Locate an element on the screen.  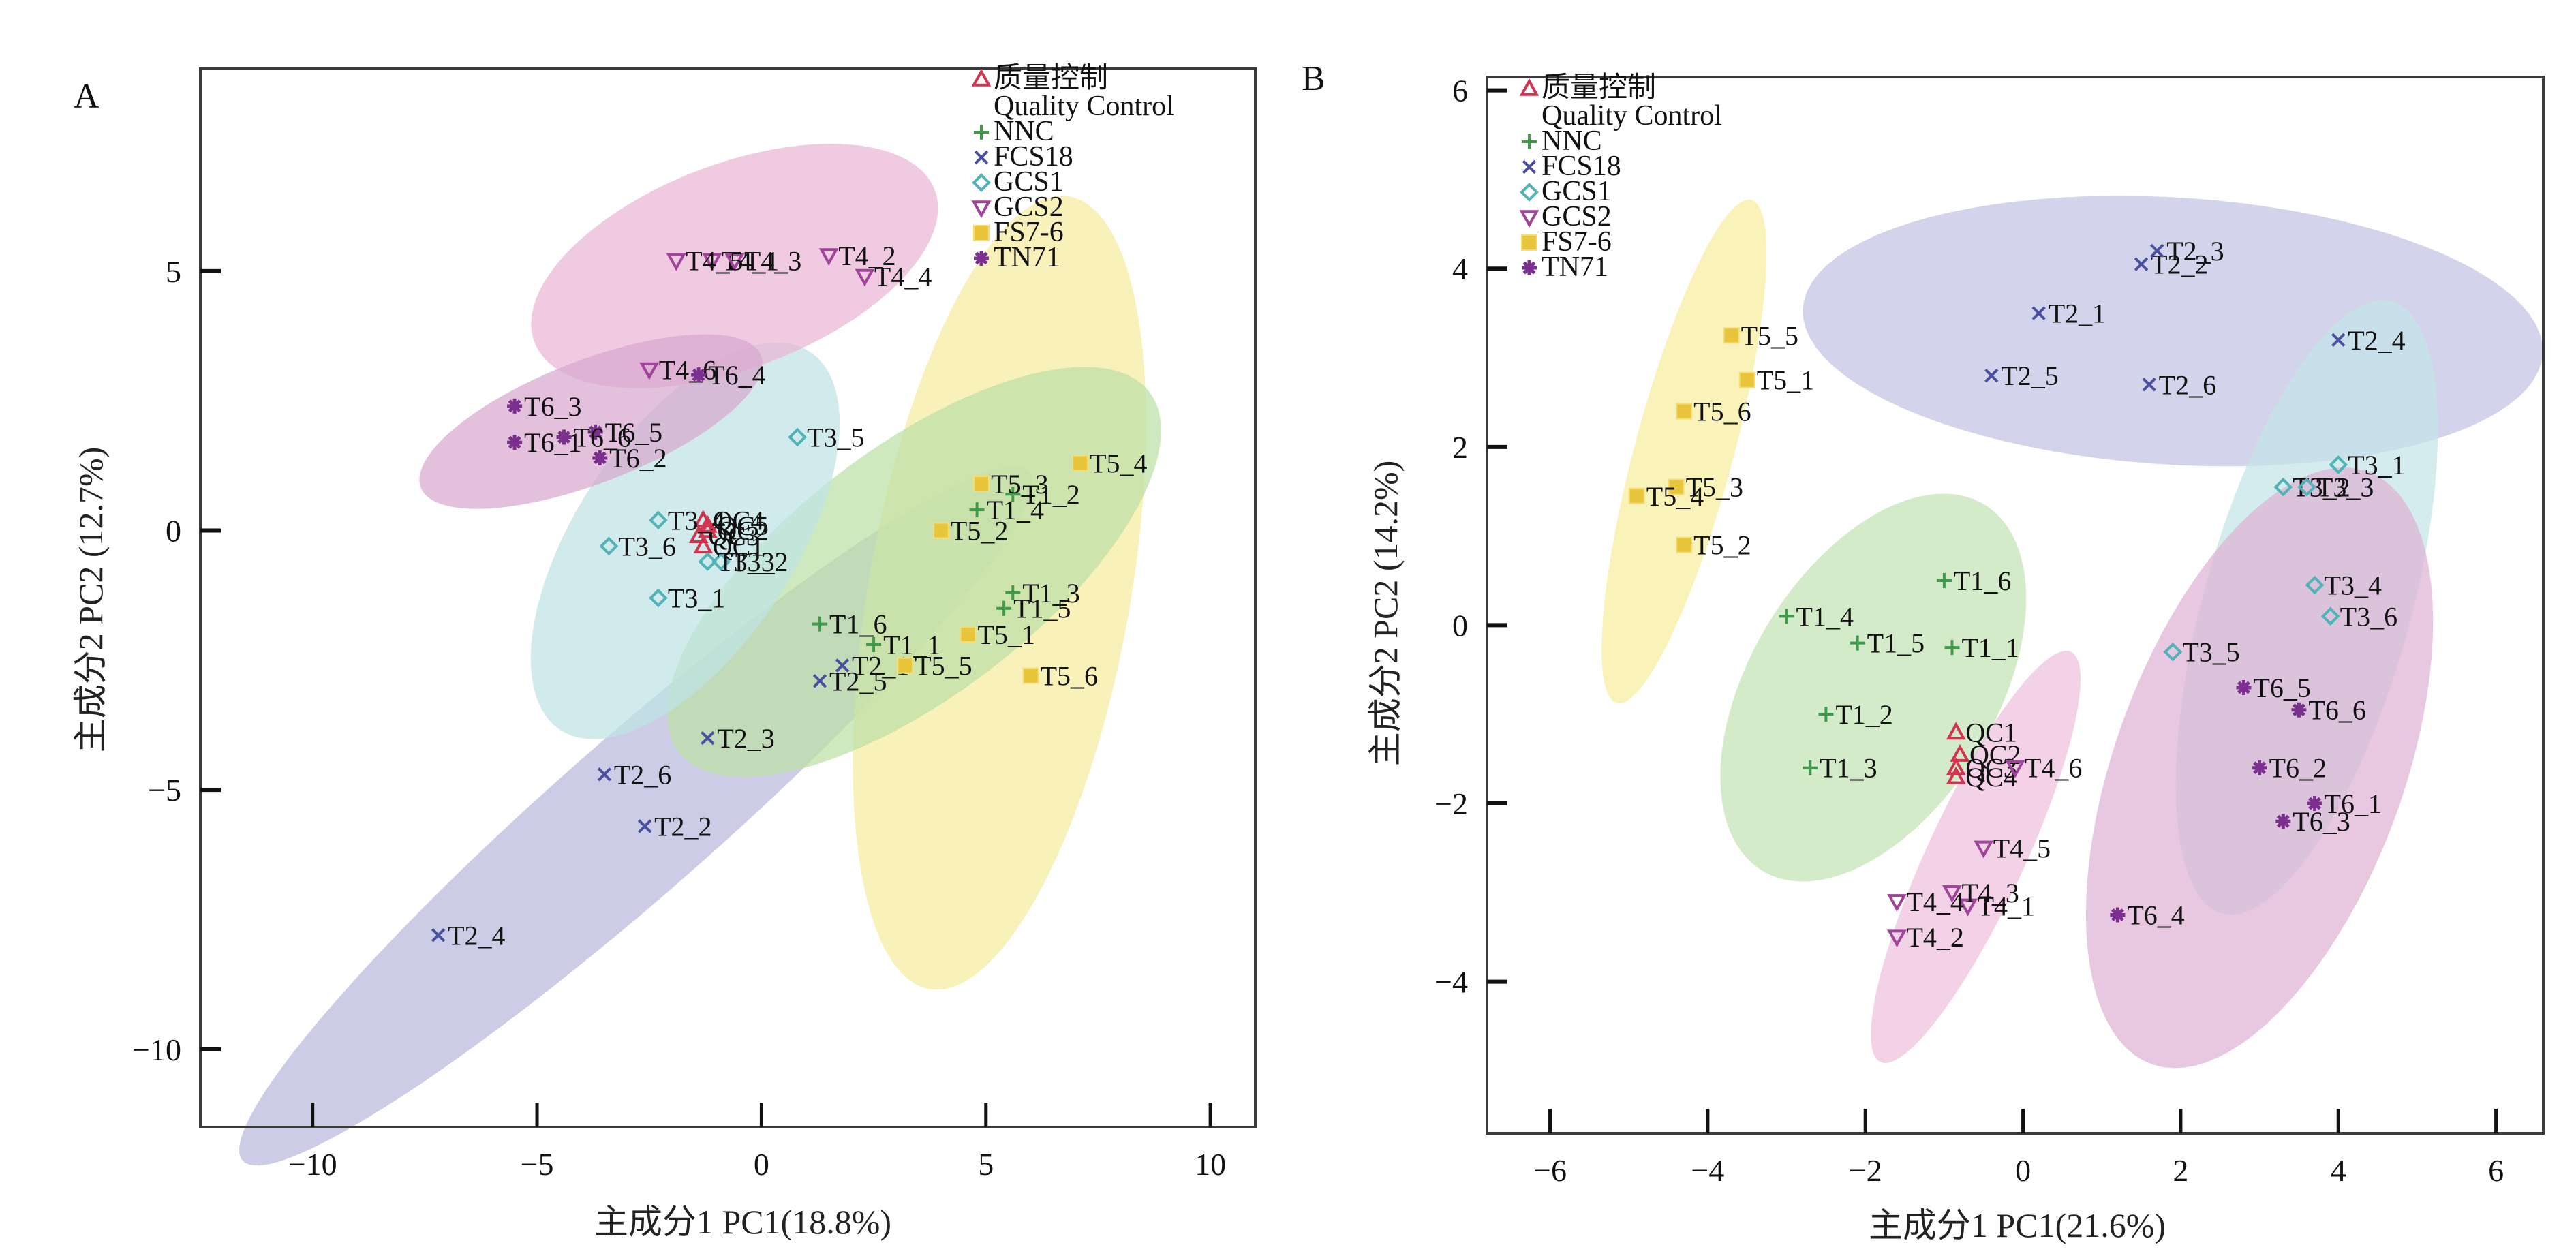
panel-b-point-label-qc4: QC4 is located at coordinates (1991, 777).